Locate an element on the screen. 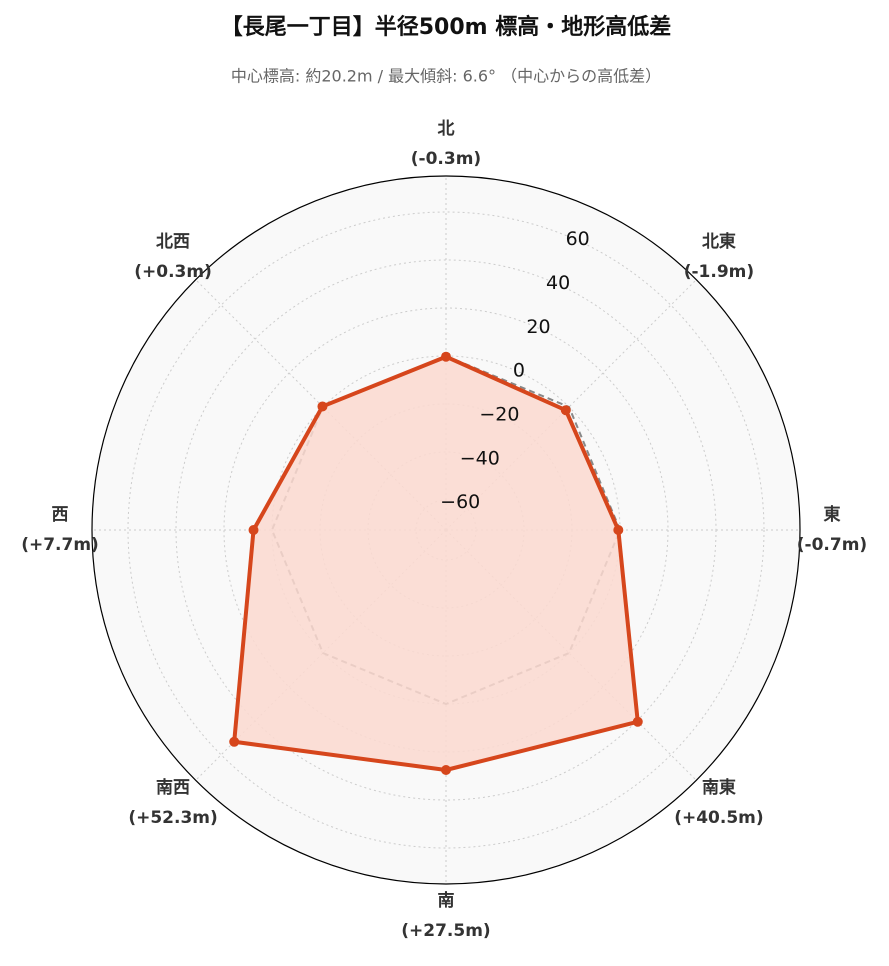 This screenshot has width=889, height=966. chart-title: 【長尾一丁目】半径500m 標高・地形高低差 is located at coordinates (446, 27).